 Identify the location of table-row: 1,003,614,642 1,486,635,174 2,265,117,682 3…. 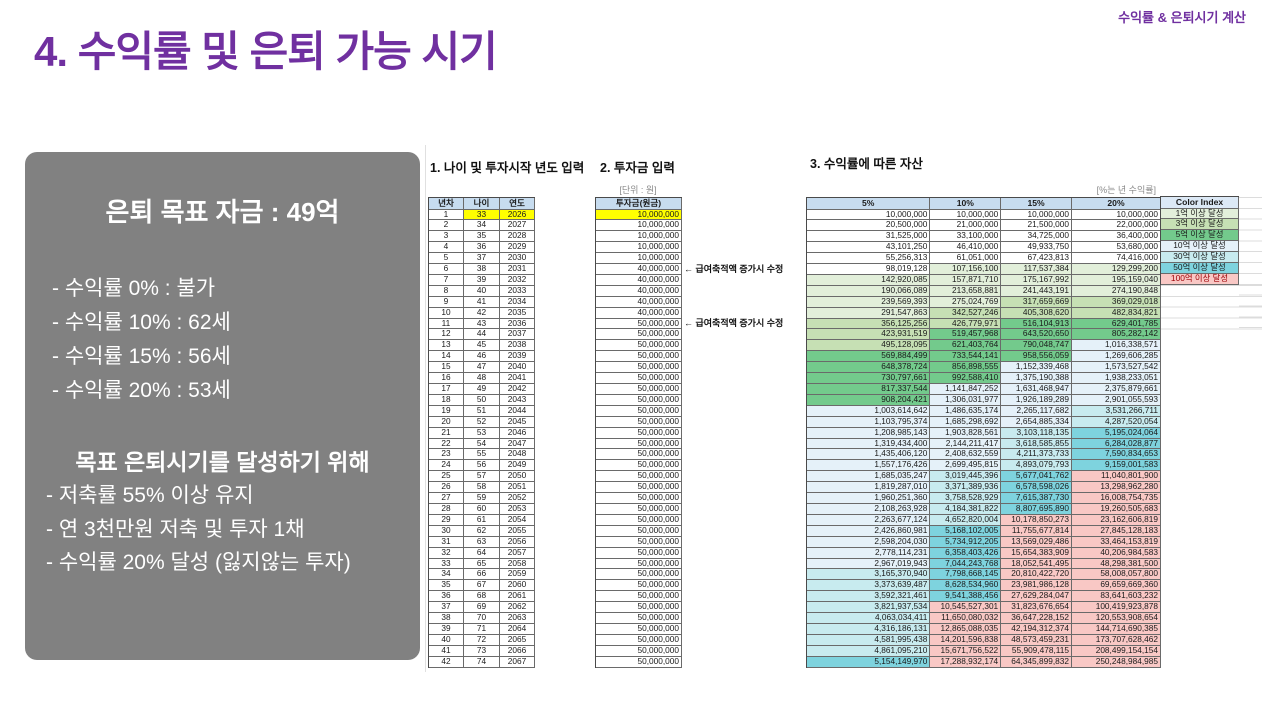
(984, 411).